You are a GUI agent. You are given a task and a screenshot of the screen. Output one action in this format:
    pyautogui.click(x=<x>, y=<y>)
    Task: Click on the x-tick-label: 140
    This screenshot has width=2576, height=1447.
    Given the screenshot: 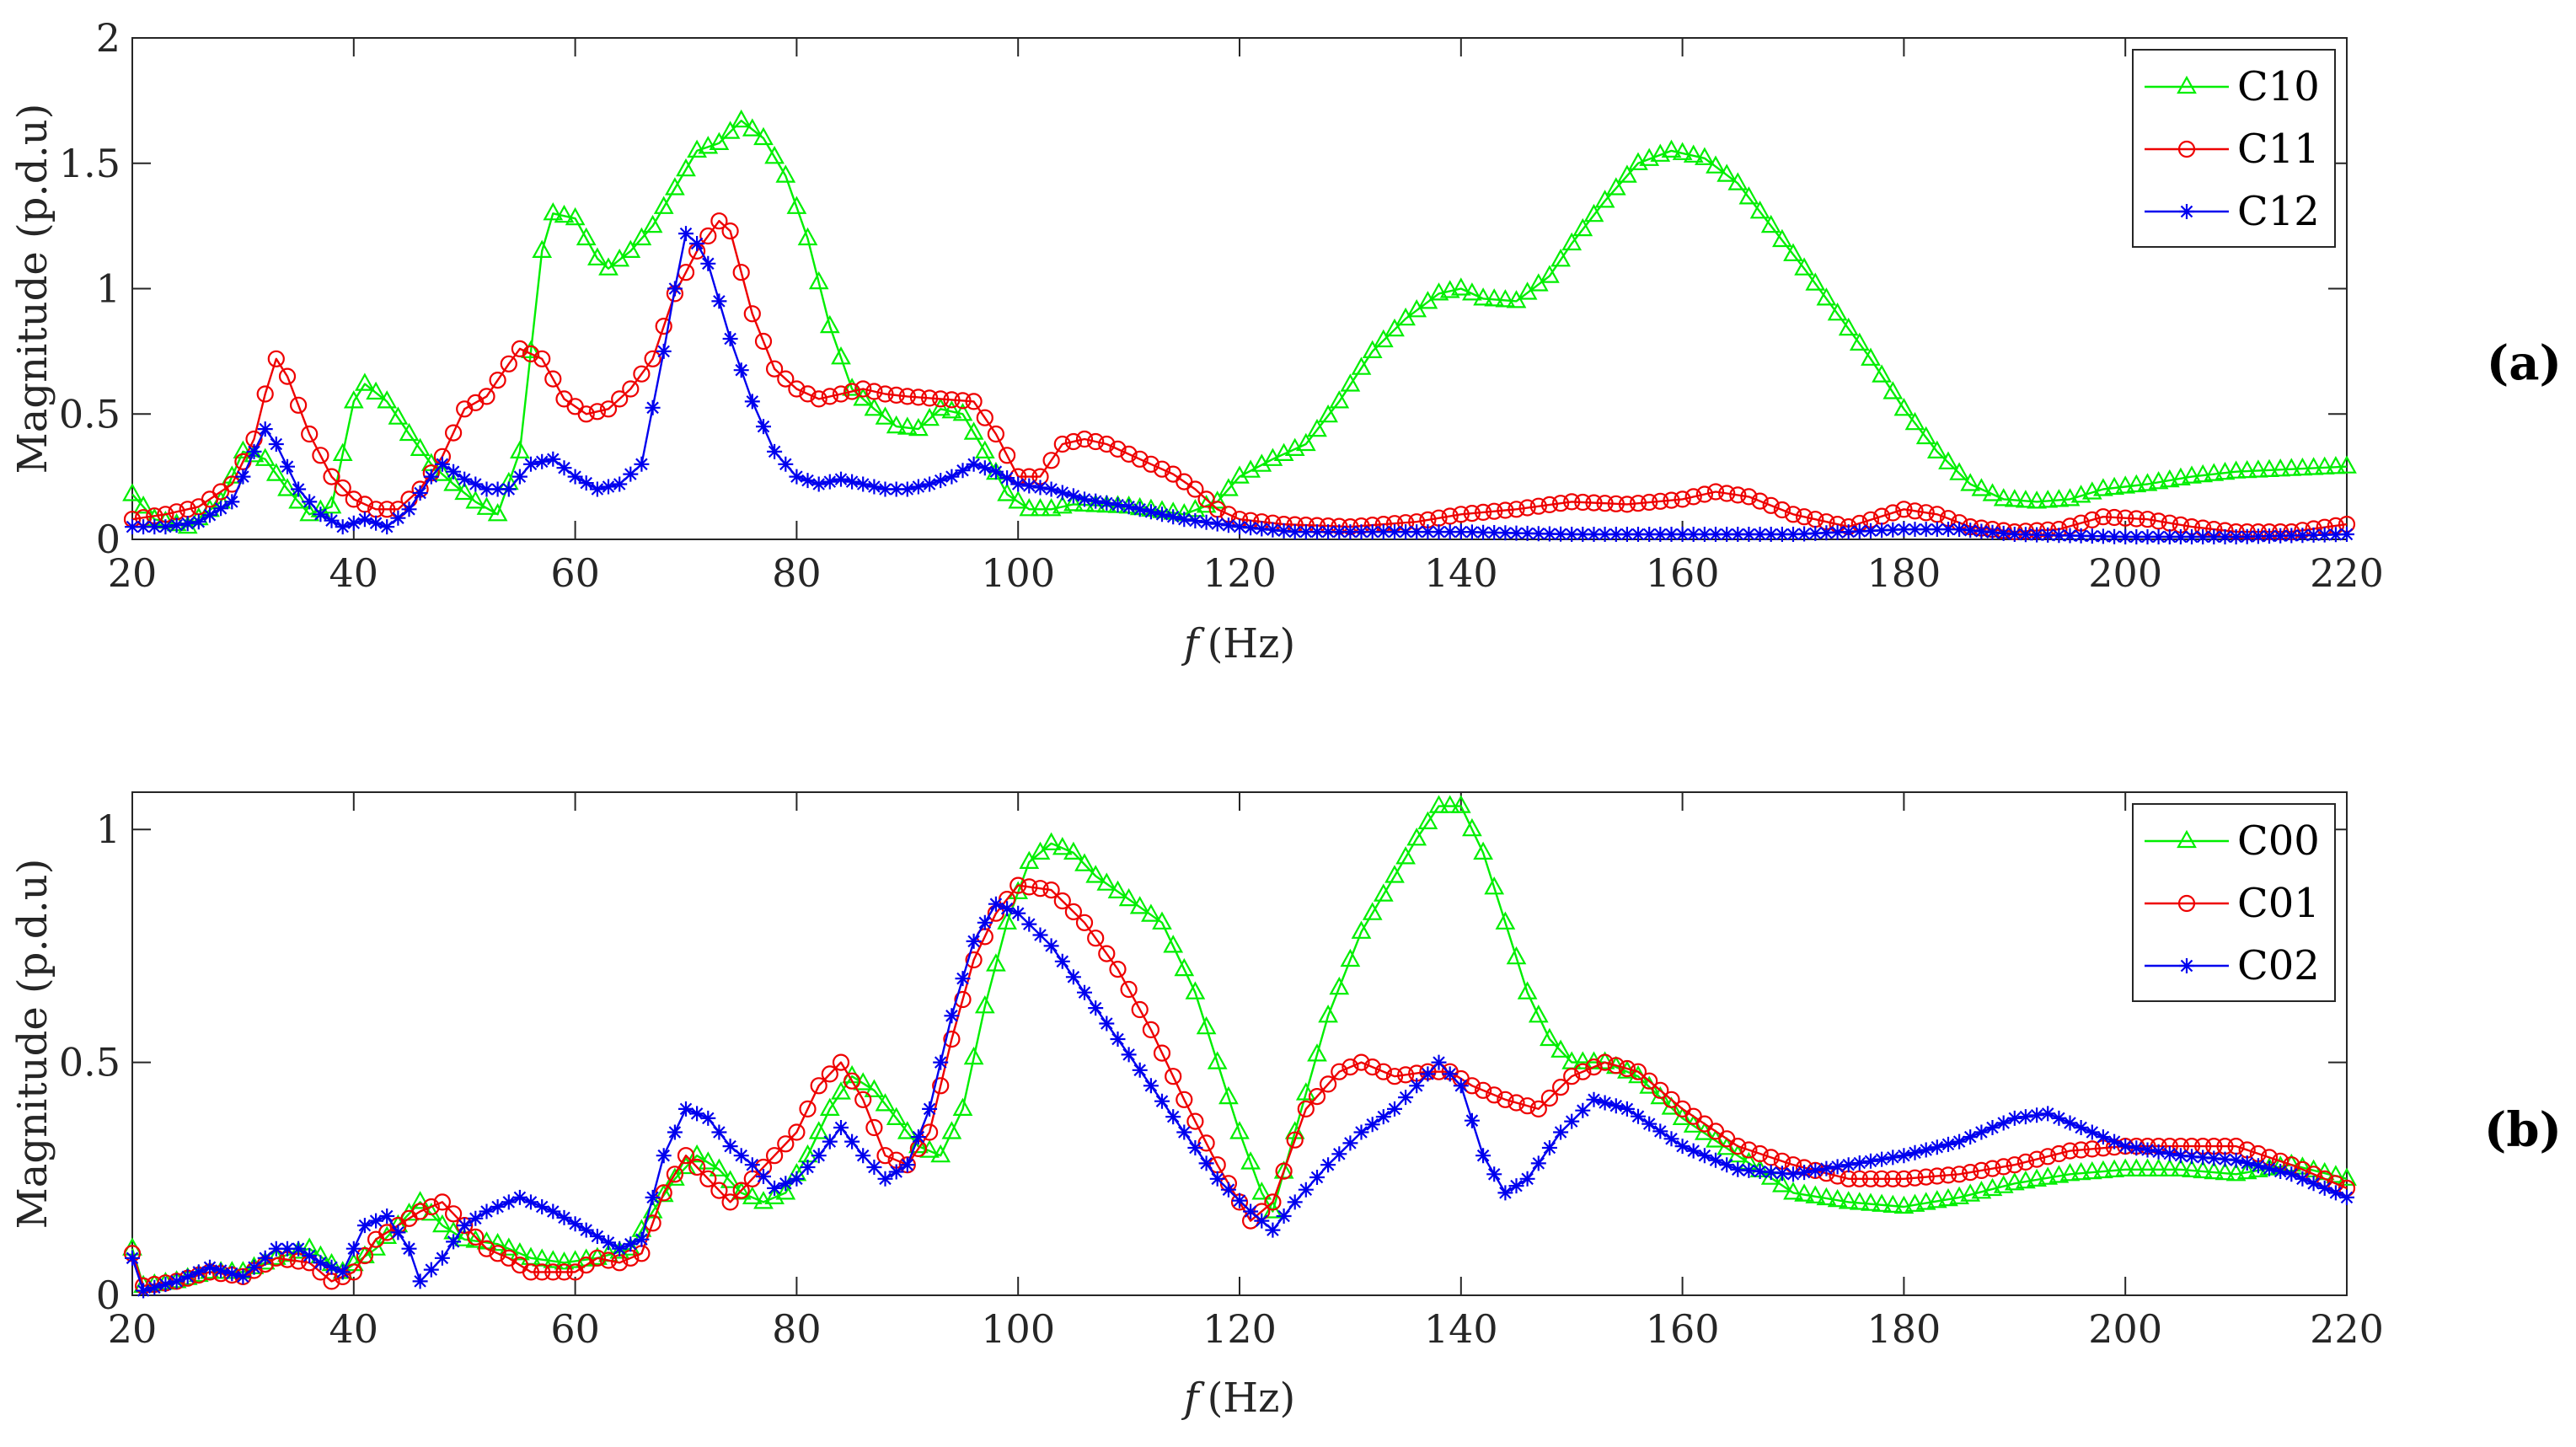 What is the action you would take?
    pyautogui.click(x=1461, y=1329)
    